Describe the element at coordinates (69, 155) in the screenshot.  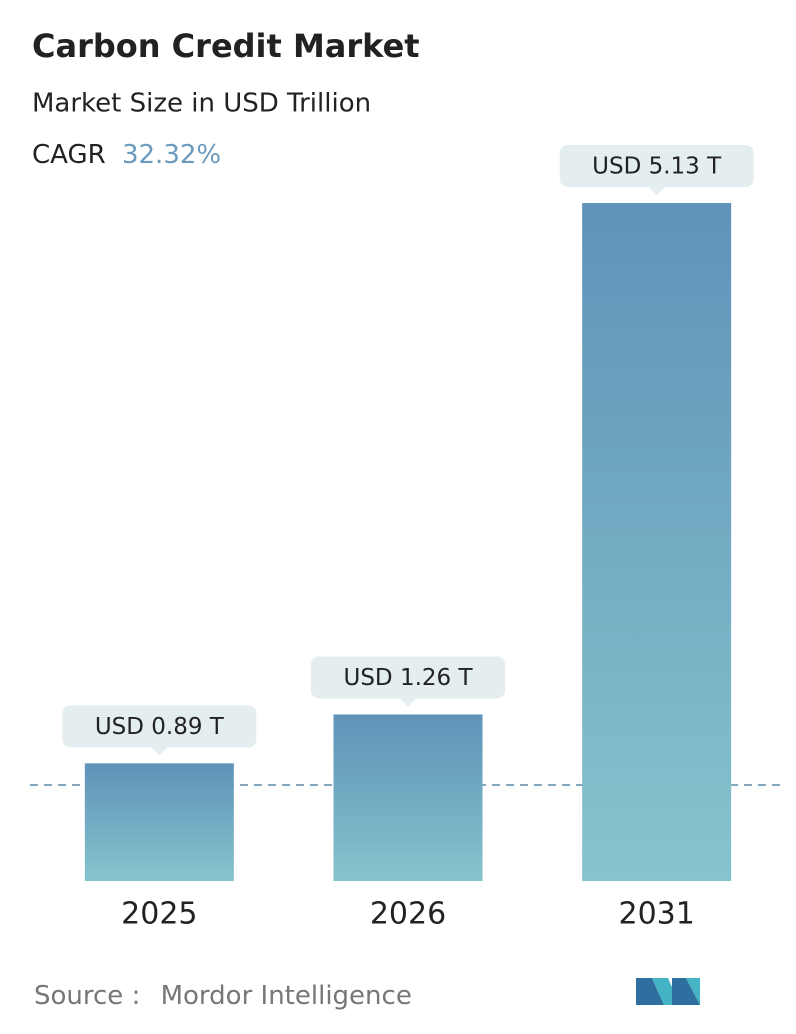
I see `cagr-label: CAGR` at that location.